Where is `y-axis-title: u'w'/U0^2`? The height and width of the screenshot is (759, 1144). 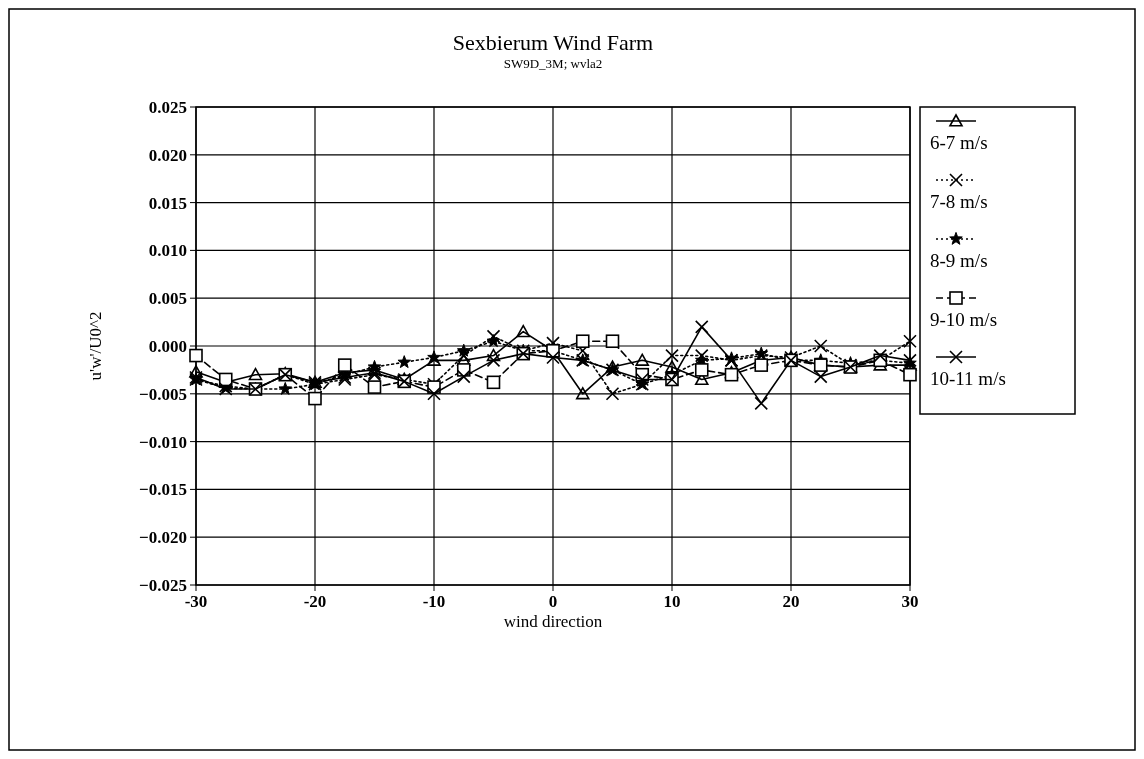
y-axis-title: u'w'/U0^2 is located at coordinates (95, 346).